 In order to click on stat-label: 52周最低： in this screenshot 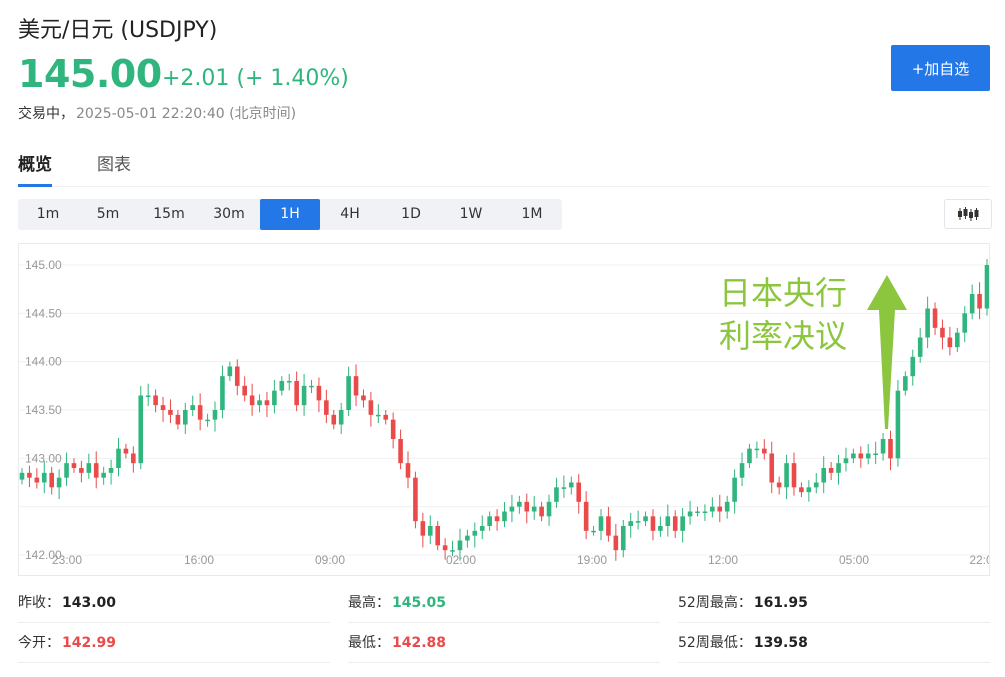, I will do `click(715, 643)`.